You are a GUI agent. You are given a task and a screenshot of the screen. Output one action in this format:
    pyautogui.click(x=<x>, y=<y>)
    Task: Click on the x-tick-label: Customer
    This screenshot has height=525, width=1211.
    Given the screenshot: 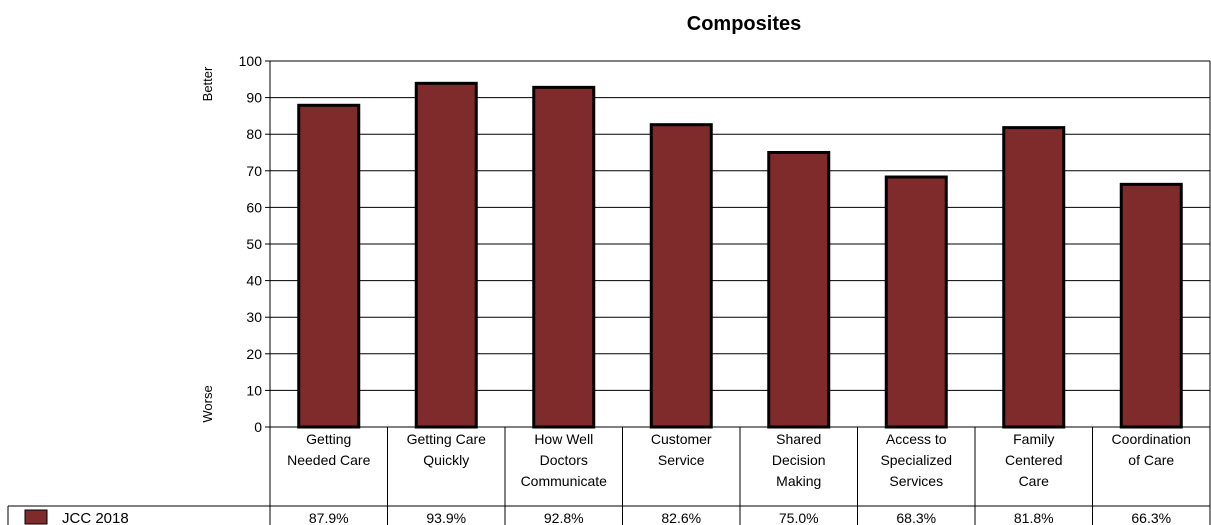 What is the action you would take?
    pyautogui.click(x=681, y=439)
    